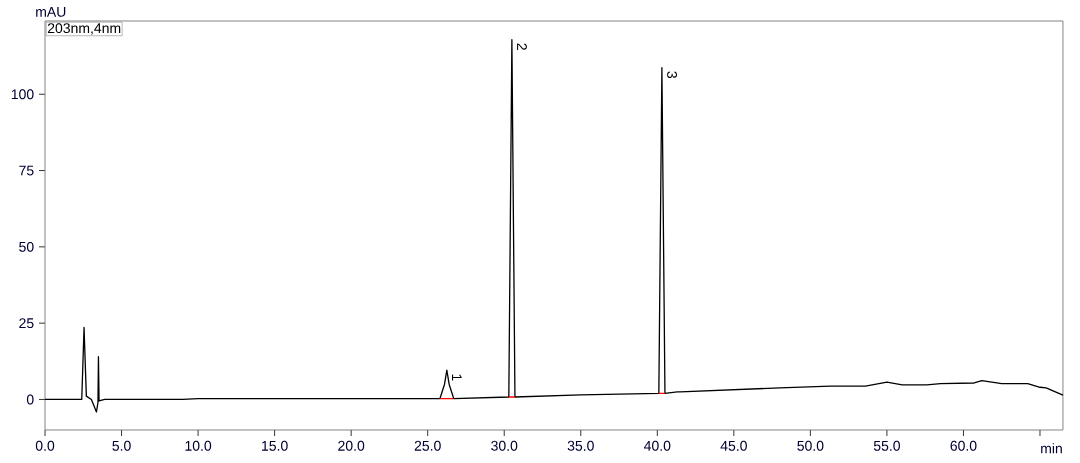 The height and width of the screenshot is (463, 1080). Describe the element at coordinates (26, 170) in the screenshot. I see `y-tick-label: 75` at that location.